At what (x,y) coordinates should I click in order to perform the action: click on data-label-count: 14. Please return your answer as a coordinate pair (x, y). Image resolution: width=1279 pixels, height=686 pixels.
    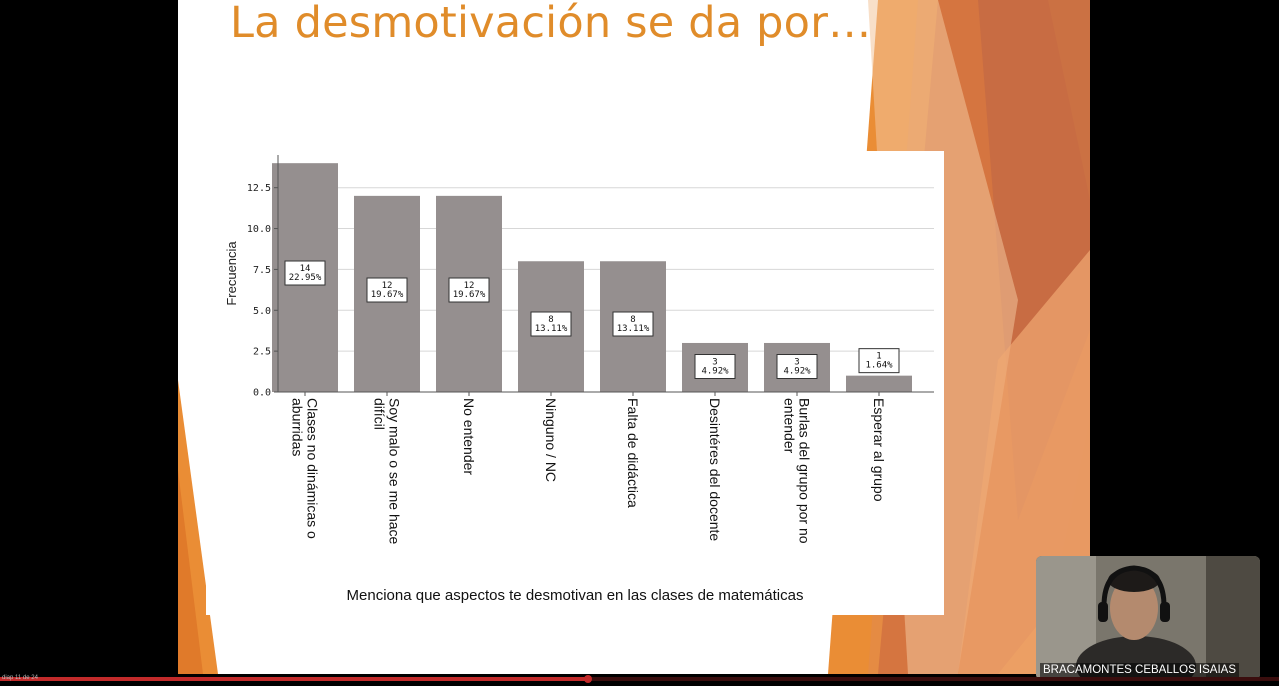
    Looking at the image, I should click on (305, 269).